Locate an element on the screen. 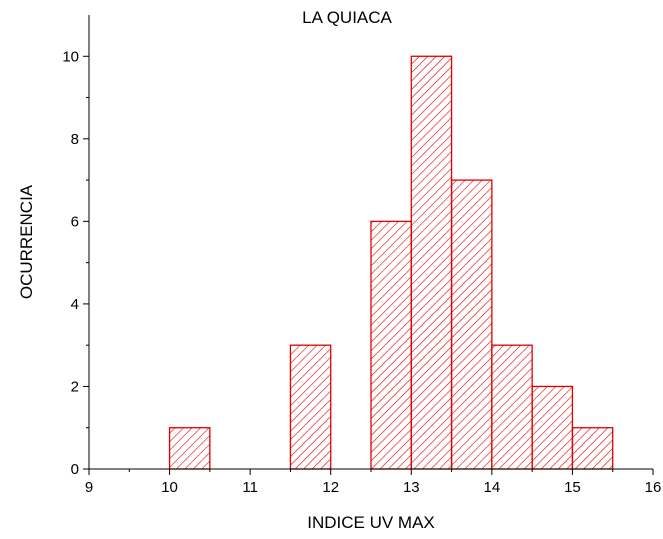 The image size is (663, 539). x-tick-label-7: 16 is located at coordinates (653, 487).